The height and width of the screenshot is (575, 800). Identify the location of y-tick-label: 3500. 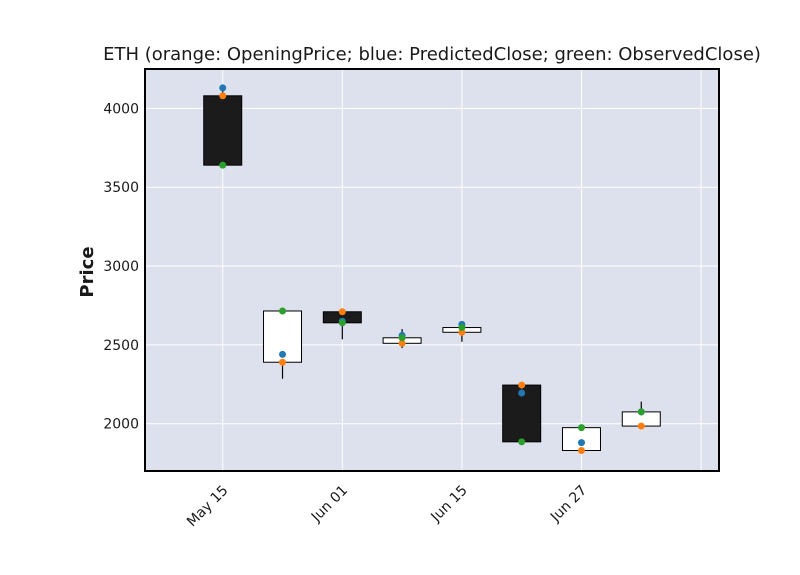
(121, 188).